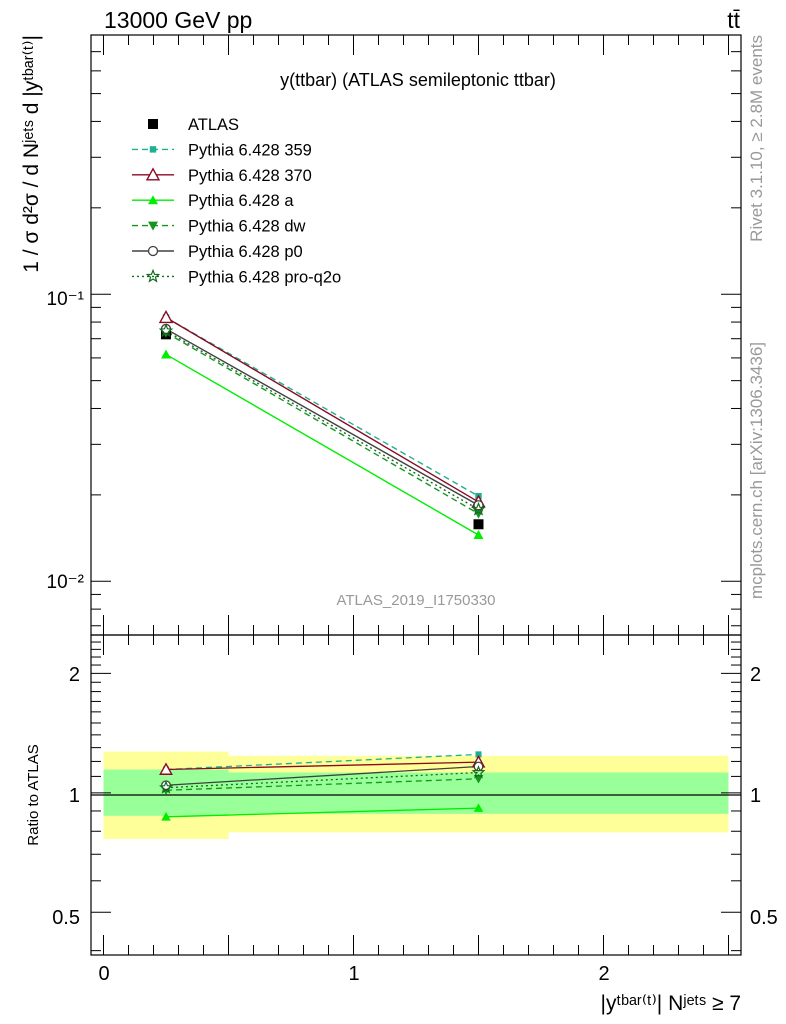 This screenshot has height=1024, width=786. Describe the element at coordinates (153, 200) in the screenshot. I see `legend-marker-pythia-6-428-a` at that location.